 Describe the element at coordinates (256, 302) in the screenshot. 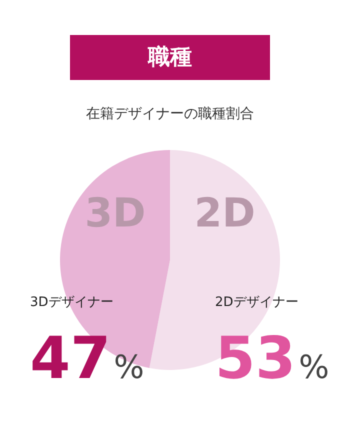

I see `slice-label: 2Dデザイナー` at that location.